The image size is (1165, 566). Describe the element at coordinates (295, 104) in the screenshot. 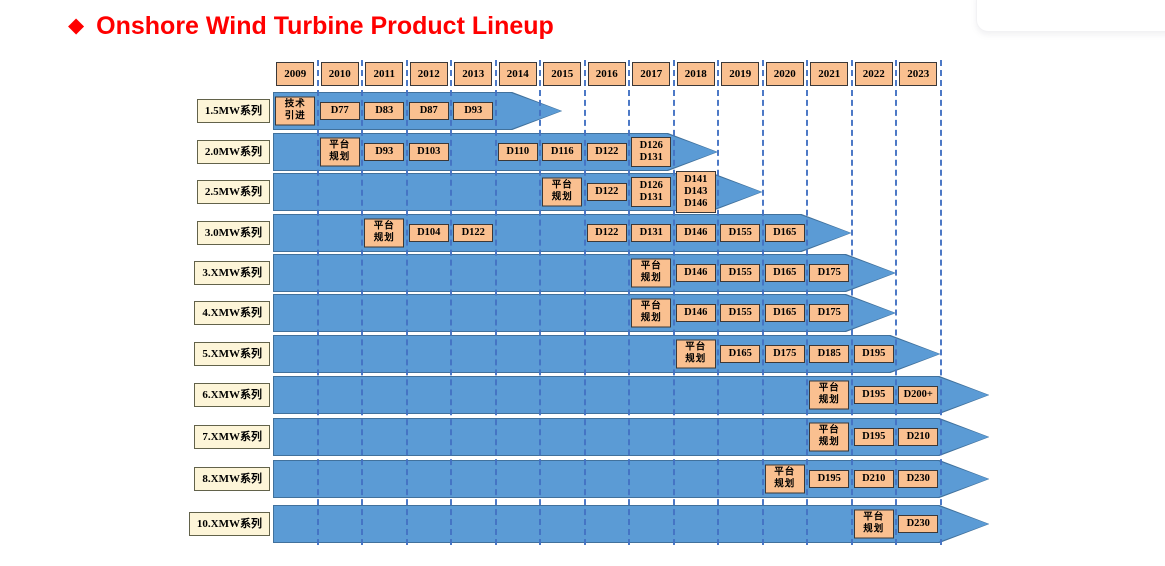

I see `model-box-line: 技术` at that location.